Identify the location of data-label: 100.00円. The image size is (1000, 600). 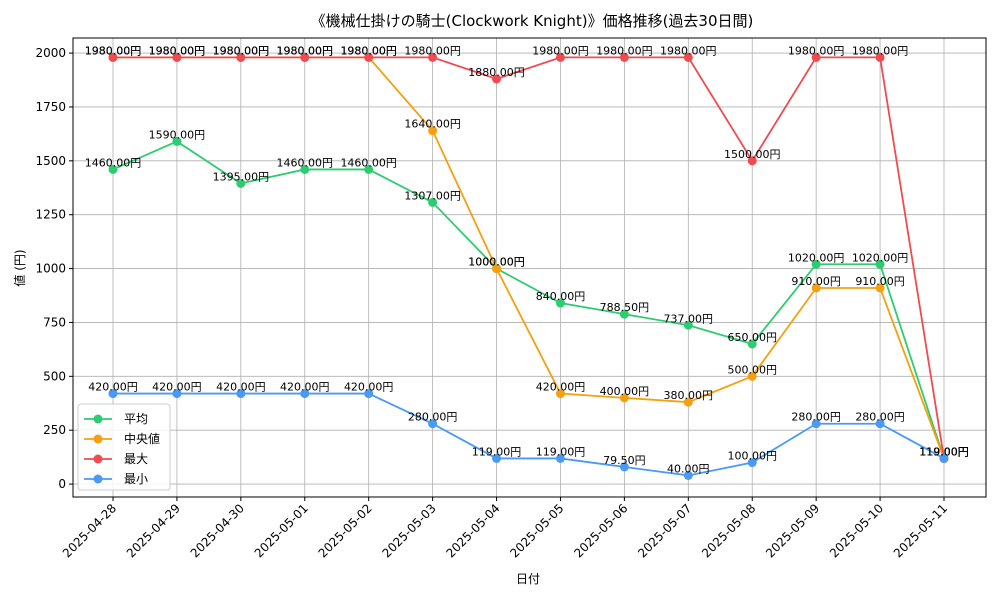
(752, 456).